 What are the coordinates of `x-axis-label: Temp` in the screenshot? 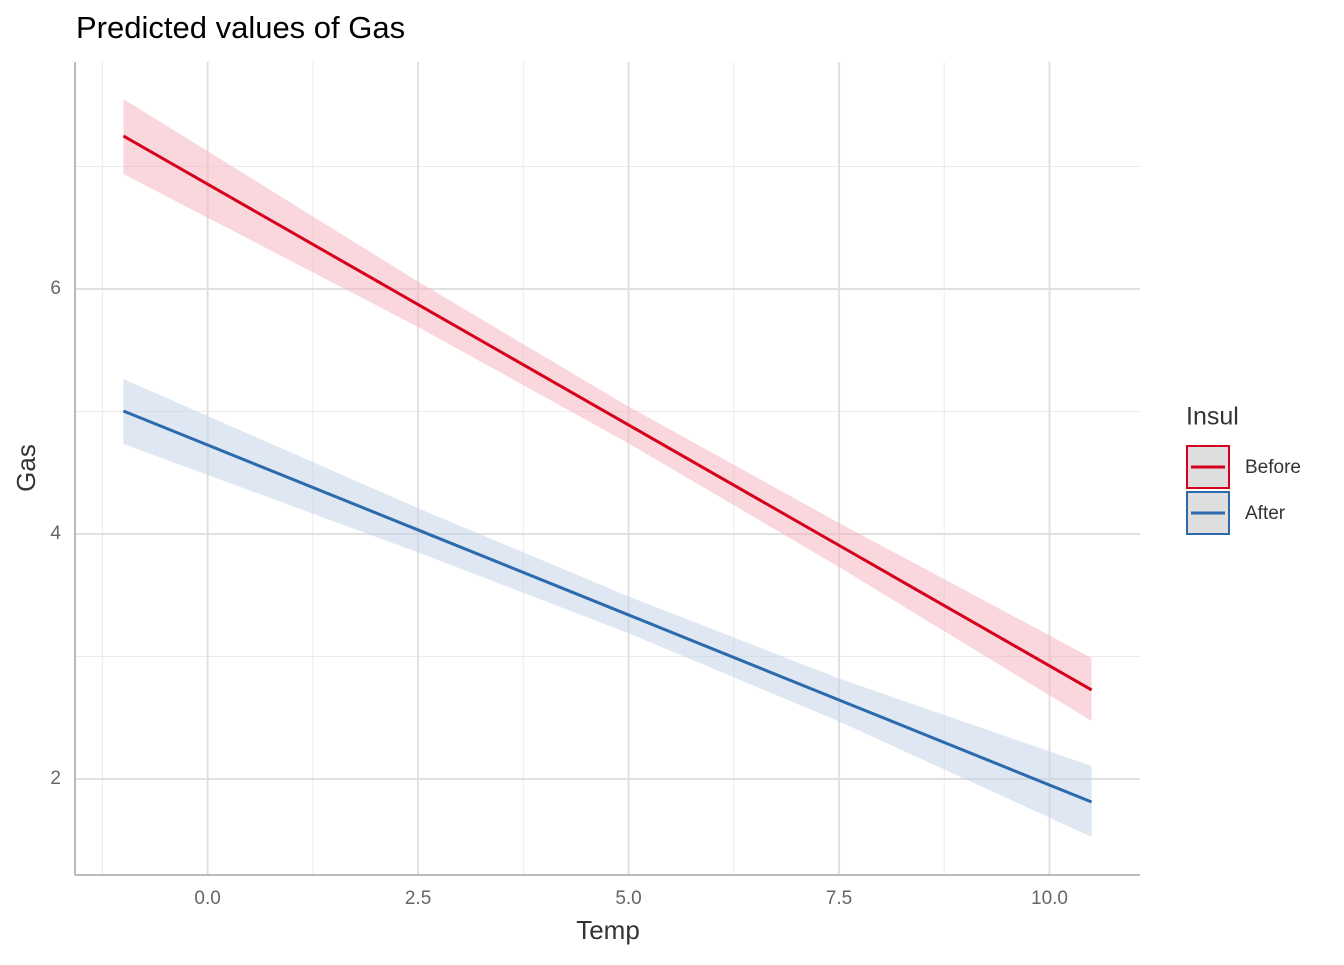 It's located at (608, 930).